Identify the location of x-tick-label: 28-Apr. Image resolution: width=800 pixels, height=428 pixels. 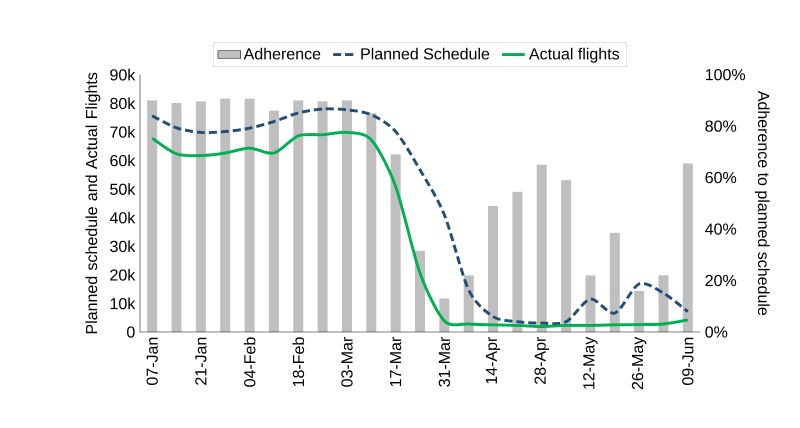
(541, 360).